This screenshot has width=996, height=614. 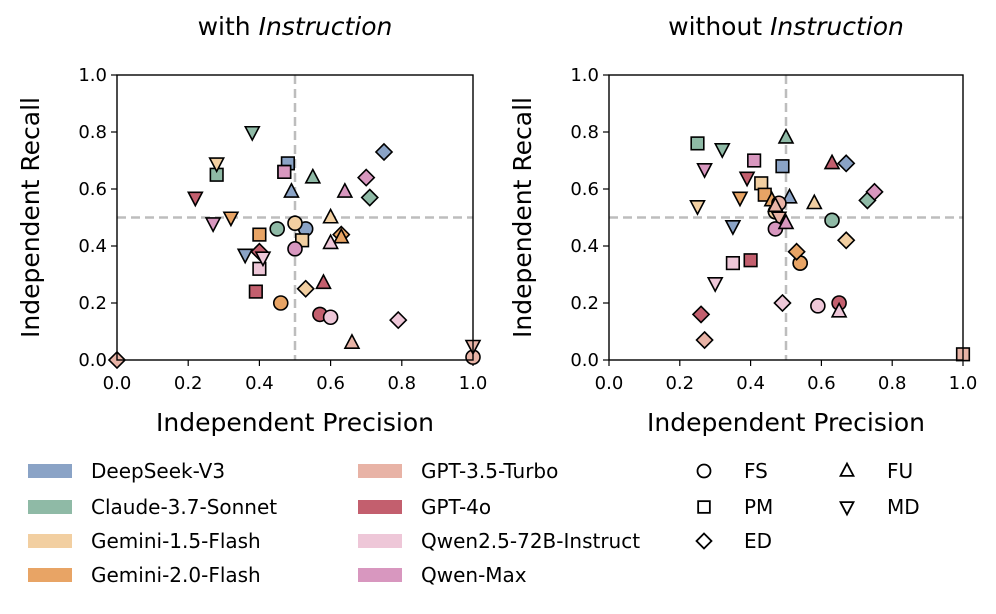 What do you see at coordinates (50, 507) in the screenshot?
I see `legend-swatch-claude-3-7-sonnet` at bounding box center [50, 507].